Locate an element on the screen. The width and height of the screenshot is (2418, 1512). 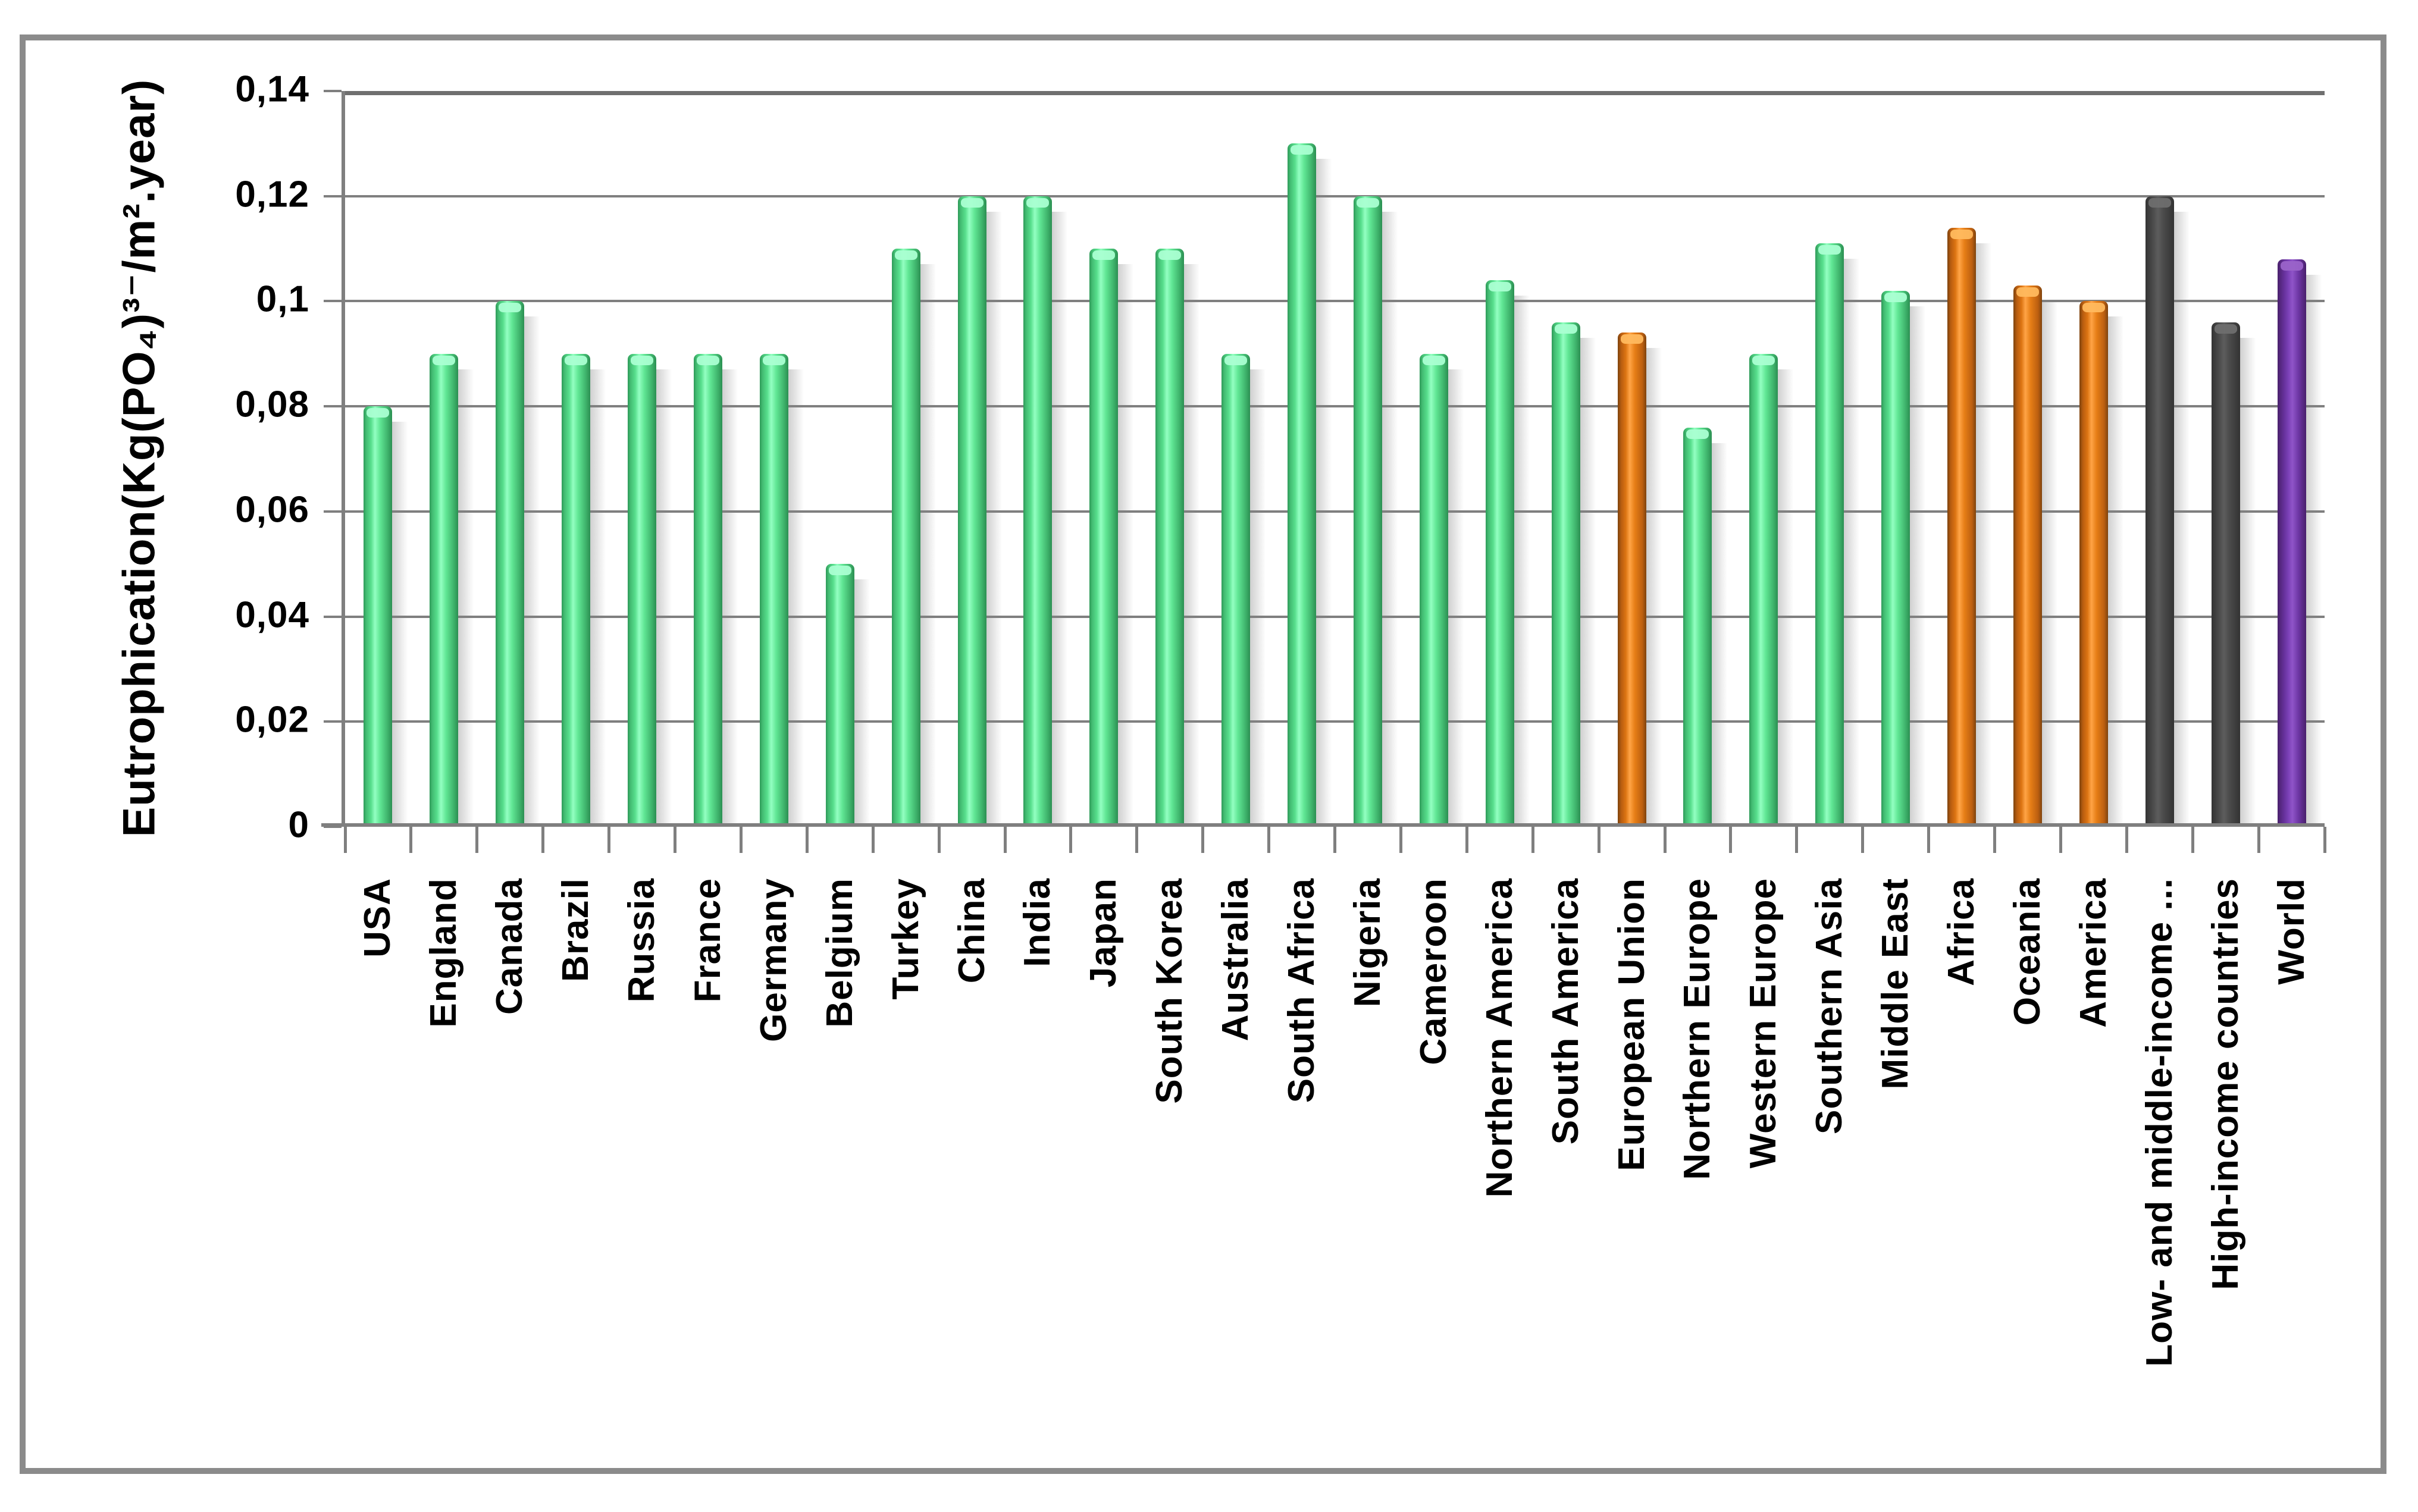
bar-india is located at coordinates (1046, 511).